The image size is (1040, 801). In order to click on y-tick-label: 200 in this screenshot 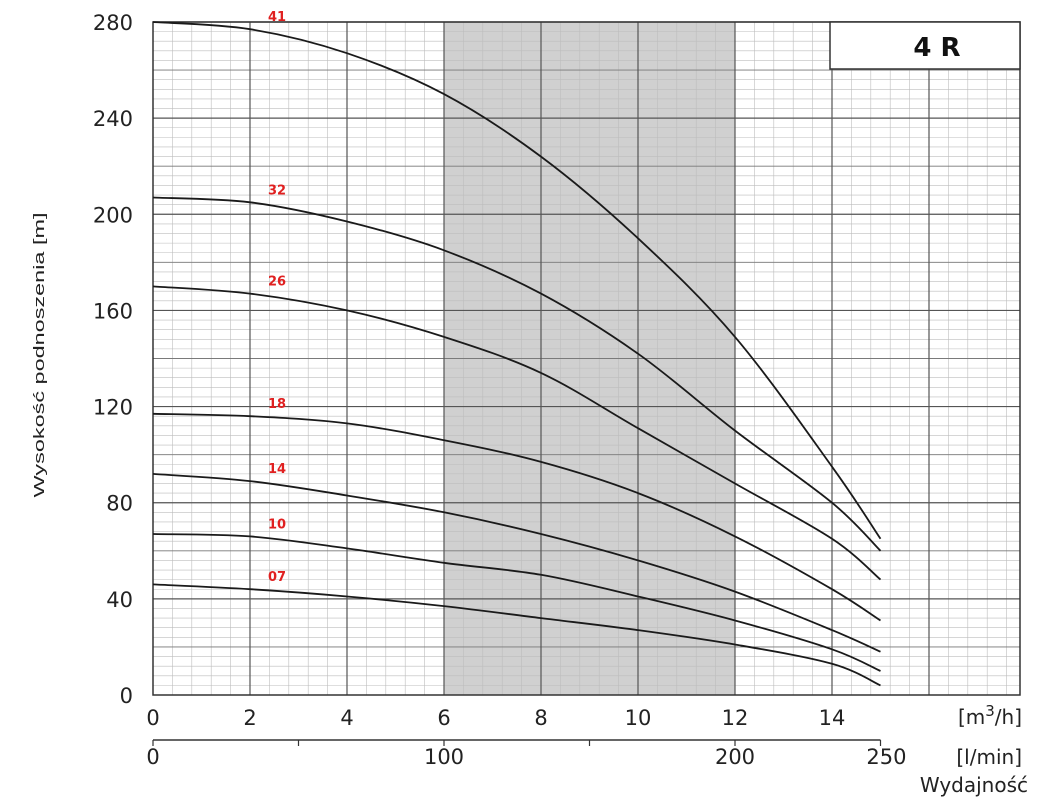, I will do `click(113, 215)`.